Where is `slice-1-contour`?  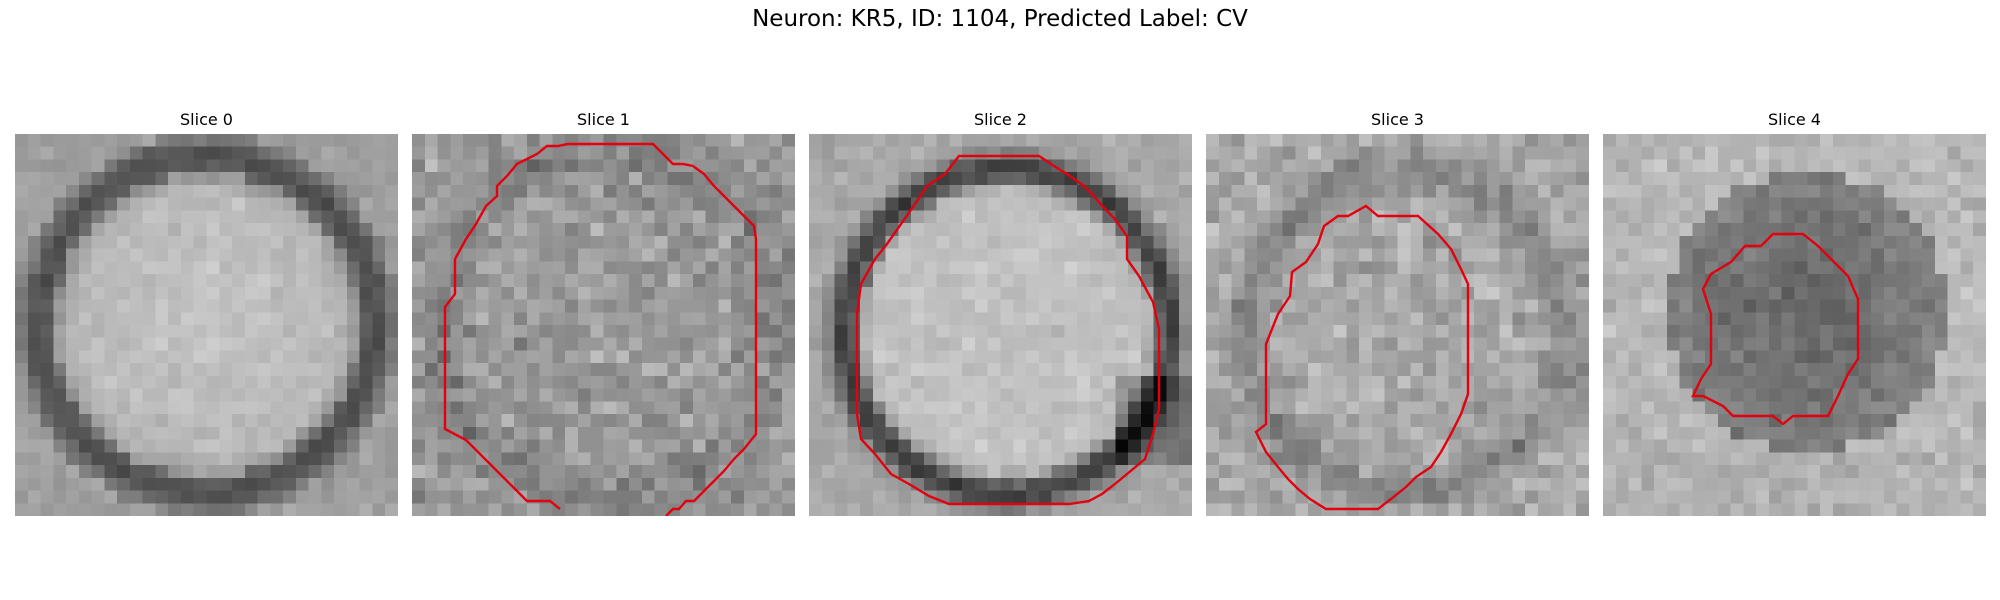 slice-1-contour is located at coordinates (600, 329).